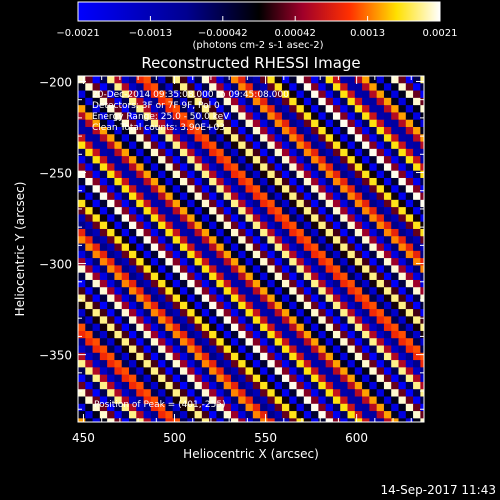 The image size is (500, 500). What do you see at coordinates (161, 117) in the screenshot?
I see `annotation-energy-range: Energy Range: 25.0 - 50.0 keV` at bounding box center [161, 117].